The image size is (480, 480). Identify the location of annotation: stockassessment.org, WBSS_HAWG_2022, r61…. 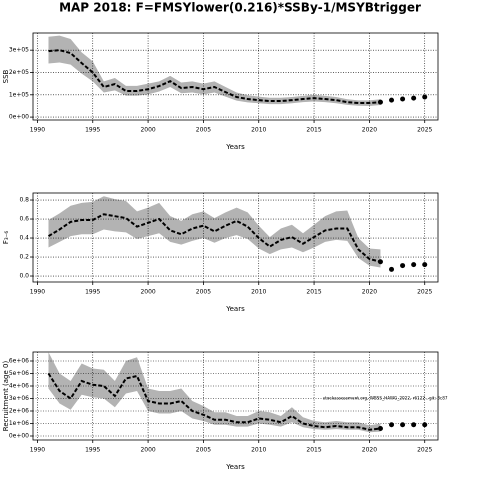
(385, 398).